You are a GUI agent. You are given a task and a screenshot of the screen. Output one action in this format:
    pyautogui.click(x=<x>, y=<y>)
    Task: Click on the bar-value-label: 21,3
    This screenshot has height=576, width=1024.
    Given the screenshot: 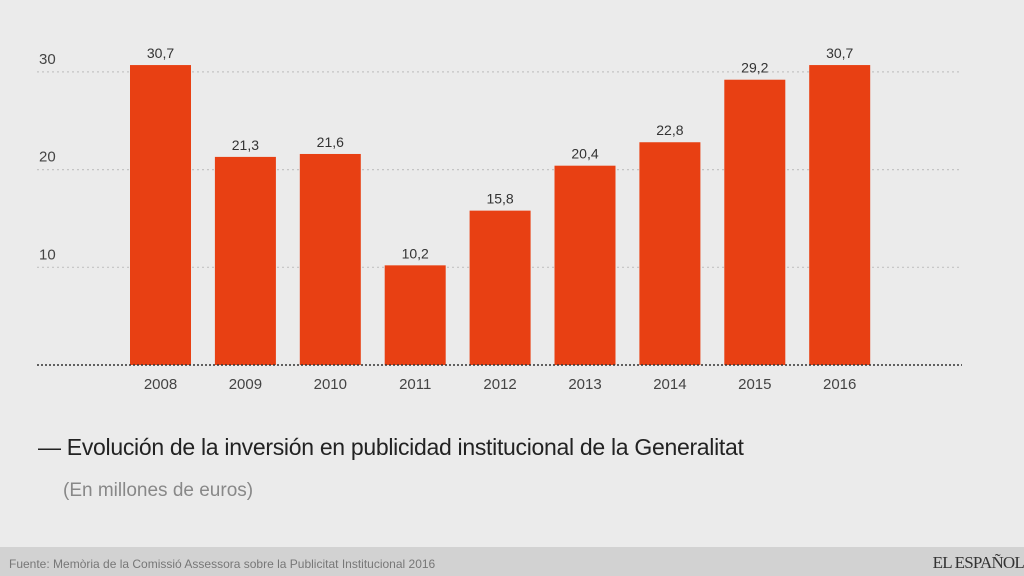 What is the action you would take?
    pyautogui.click(x=245, y=145)
    